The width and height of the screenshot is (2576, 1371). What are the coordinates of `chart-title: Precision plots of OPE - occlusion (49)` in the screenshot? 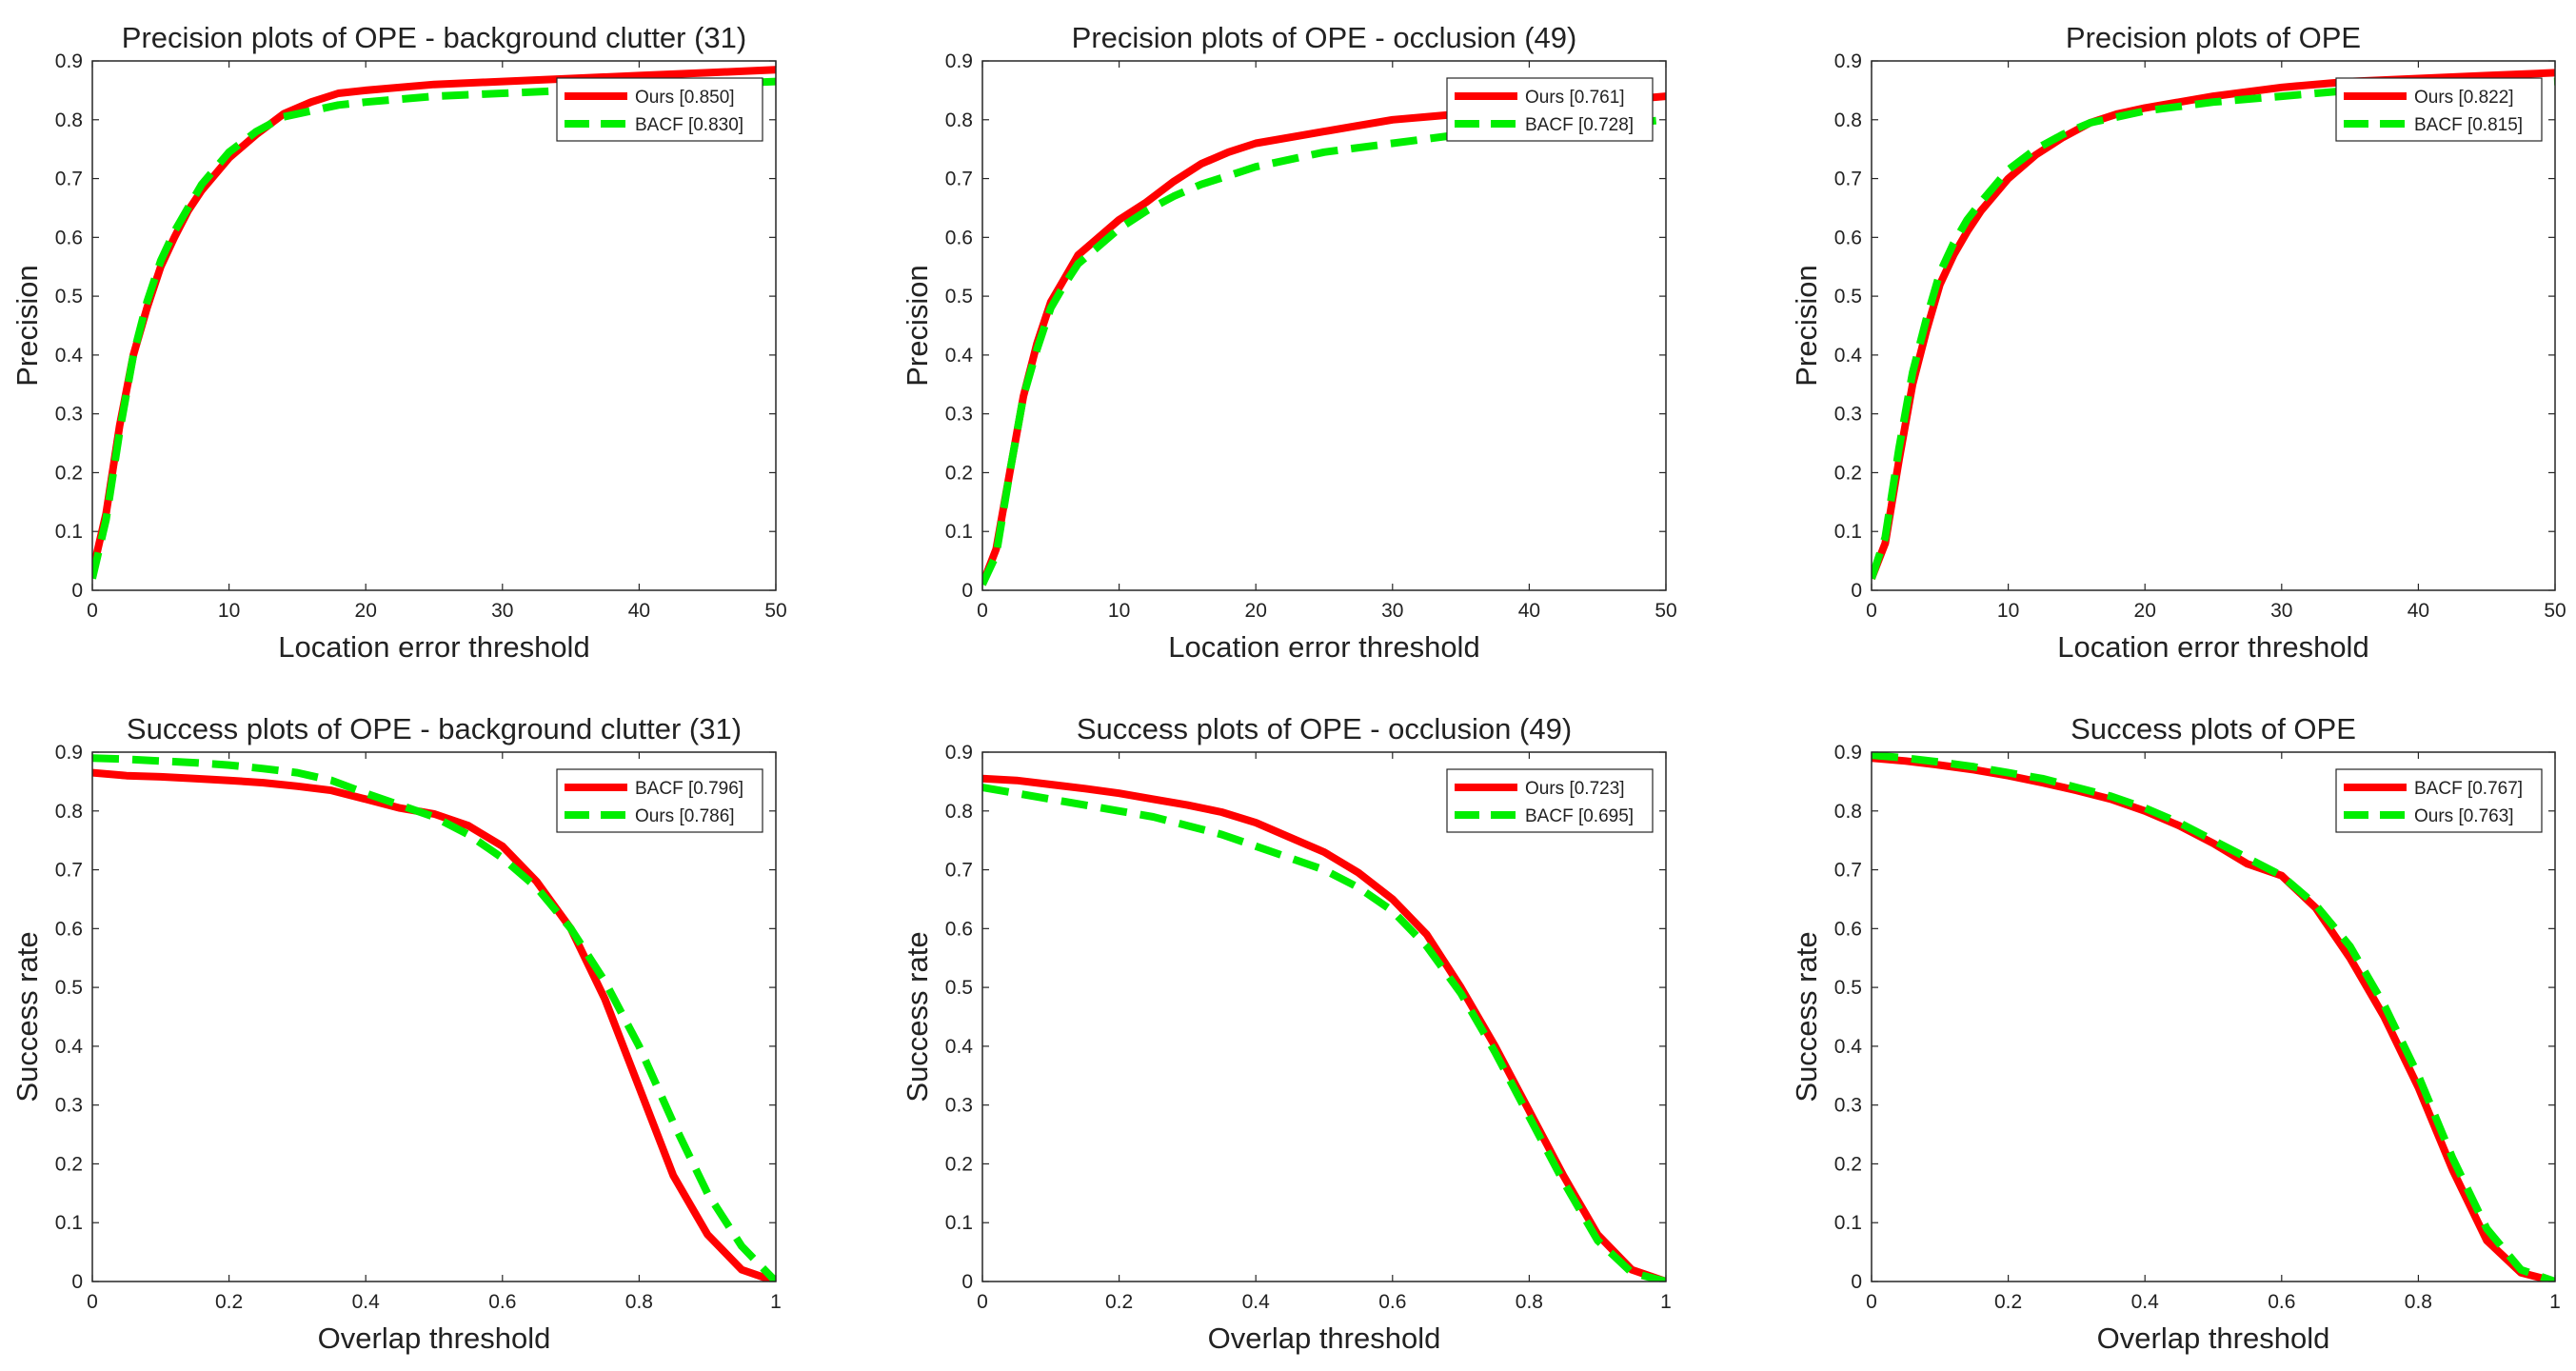 It's located at (1325, 37).